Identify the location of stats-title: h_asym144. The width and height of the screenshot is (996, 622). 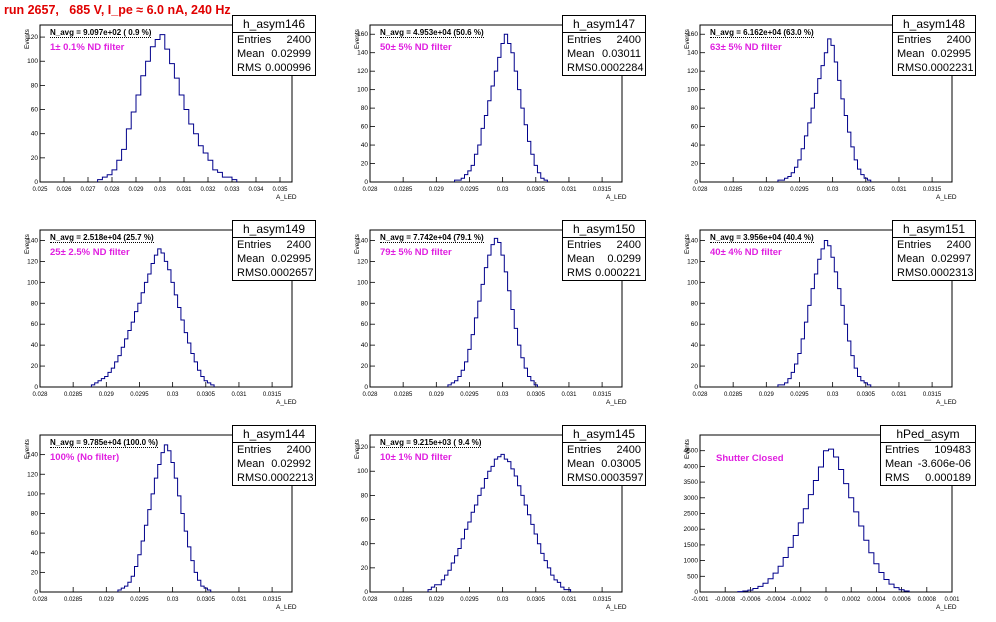
(274, 434).